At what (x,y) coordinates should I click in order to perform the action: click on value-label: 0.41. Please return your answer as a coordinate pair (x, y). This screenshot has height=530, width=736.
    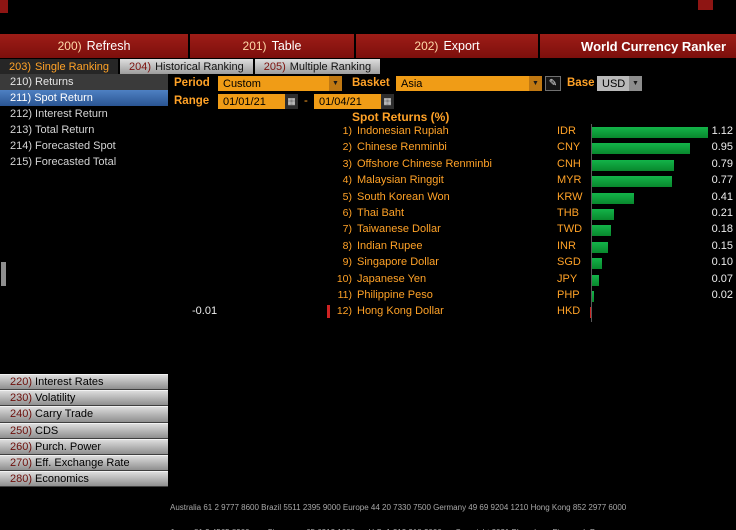
    Looking at the image, I should click on (722, 196).